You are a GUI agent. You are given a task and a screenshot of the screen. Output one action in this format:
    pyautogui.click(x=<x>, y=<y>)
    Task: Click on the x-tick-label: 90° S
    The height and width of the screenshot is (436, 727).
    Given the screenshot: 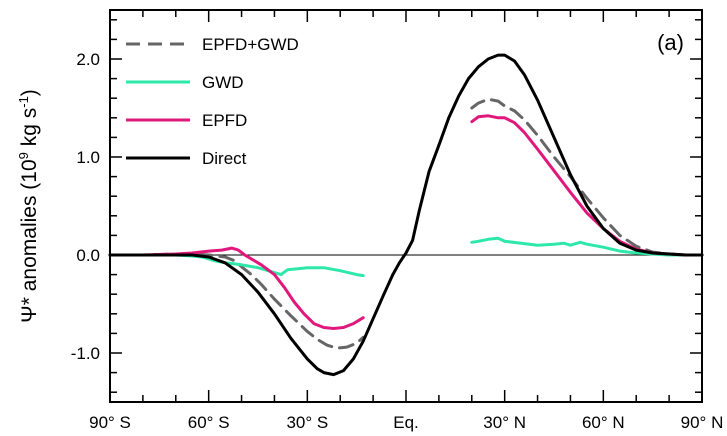 What is the action you would take?
    pyautogui.click(x=110, y=422)
    